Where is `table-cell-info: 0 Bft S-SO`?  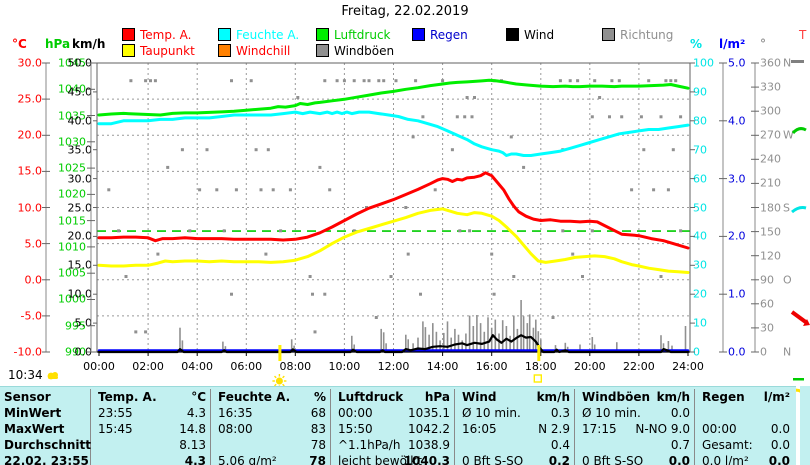
table-cell-info: 0 Bft S-SO is located at coordinates (493, 459).